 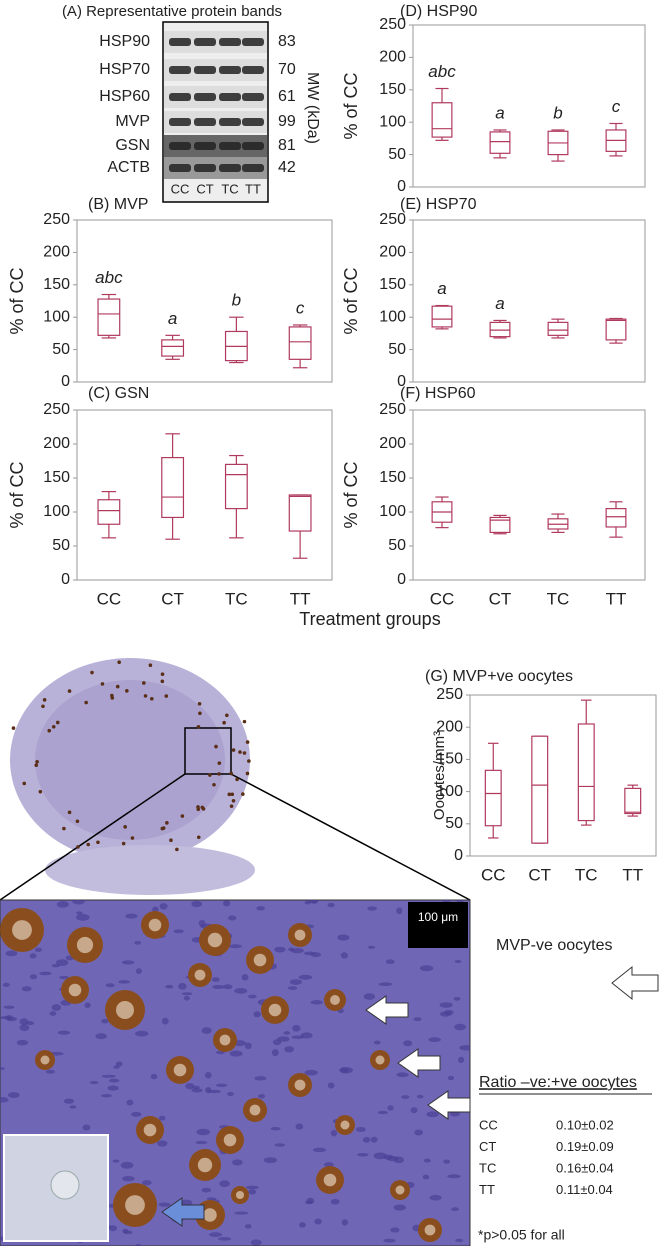 What do you see at coordinates (438, 393) in the screenshot?
I see `chart-title: (F) HSP60` at bounding box center [438, 393].